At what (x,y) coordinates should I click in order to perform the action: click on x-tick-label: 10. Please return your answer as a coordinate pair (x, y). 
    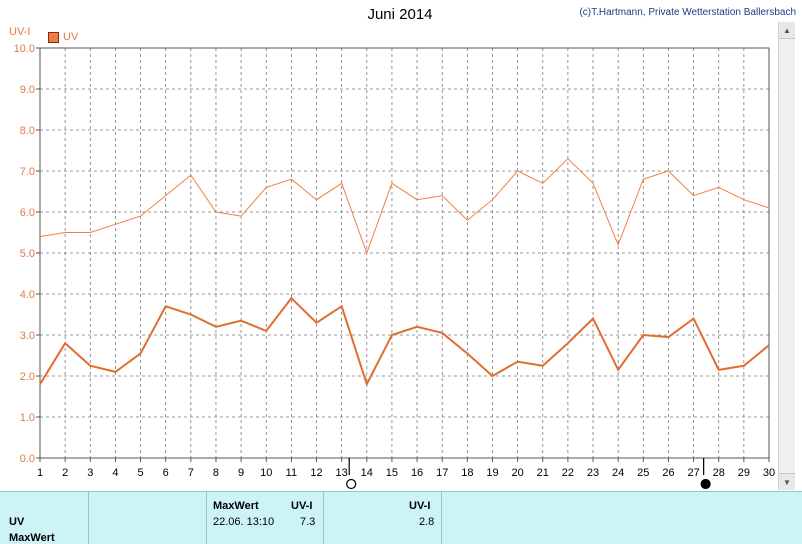
    Looking at the image, I should click on (266, 473).